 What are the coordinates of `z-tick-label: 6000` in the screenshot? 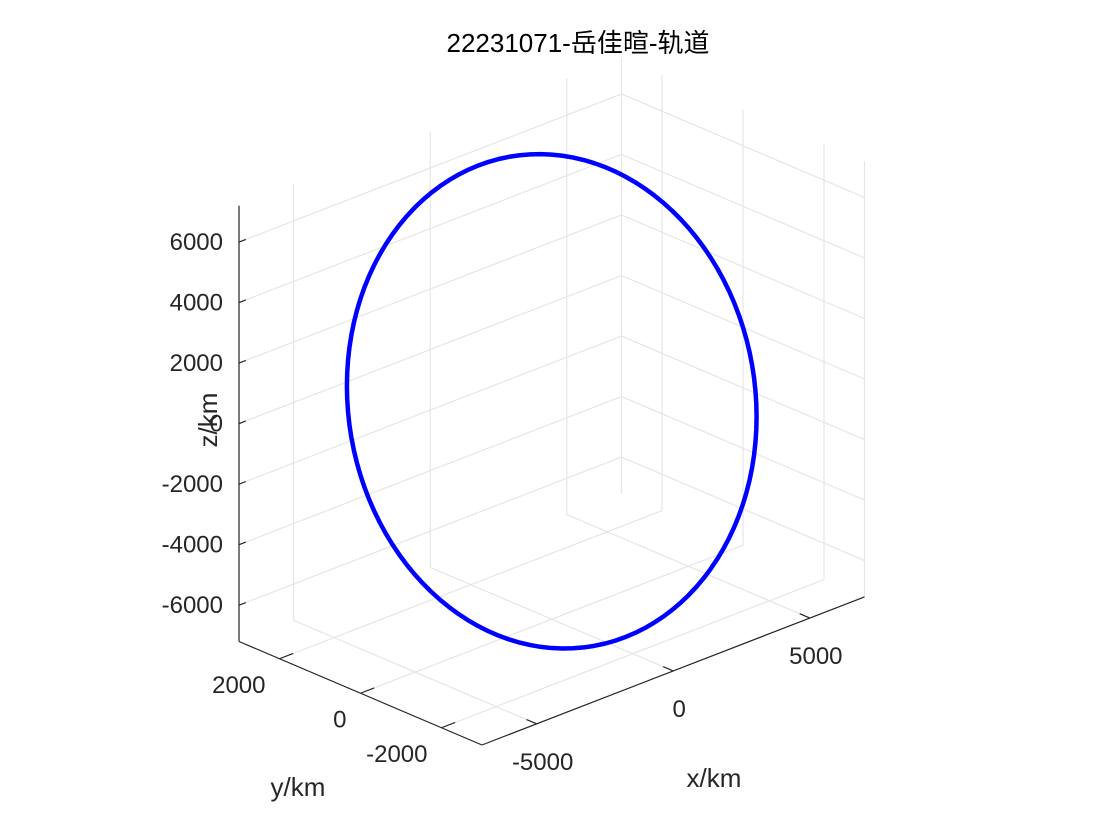 It's located at (196, 242).